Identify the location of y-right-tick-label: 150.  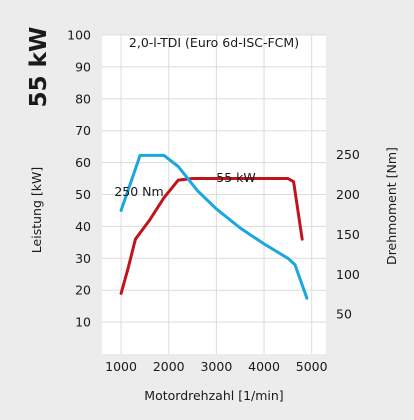
(348, 234).